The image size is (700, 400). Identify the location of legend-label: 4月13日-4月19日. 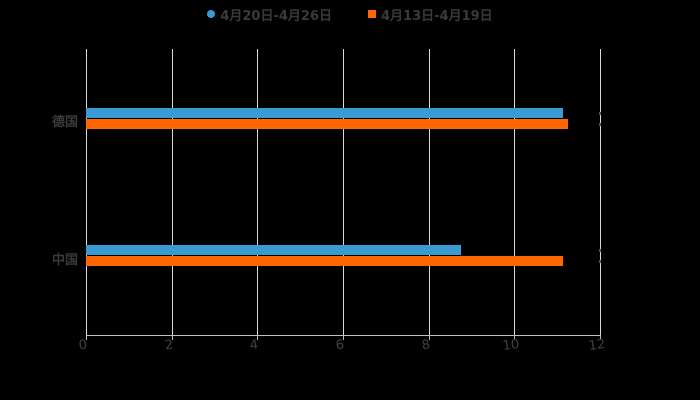
(437, 16).